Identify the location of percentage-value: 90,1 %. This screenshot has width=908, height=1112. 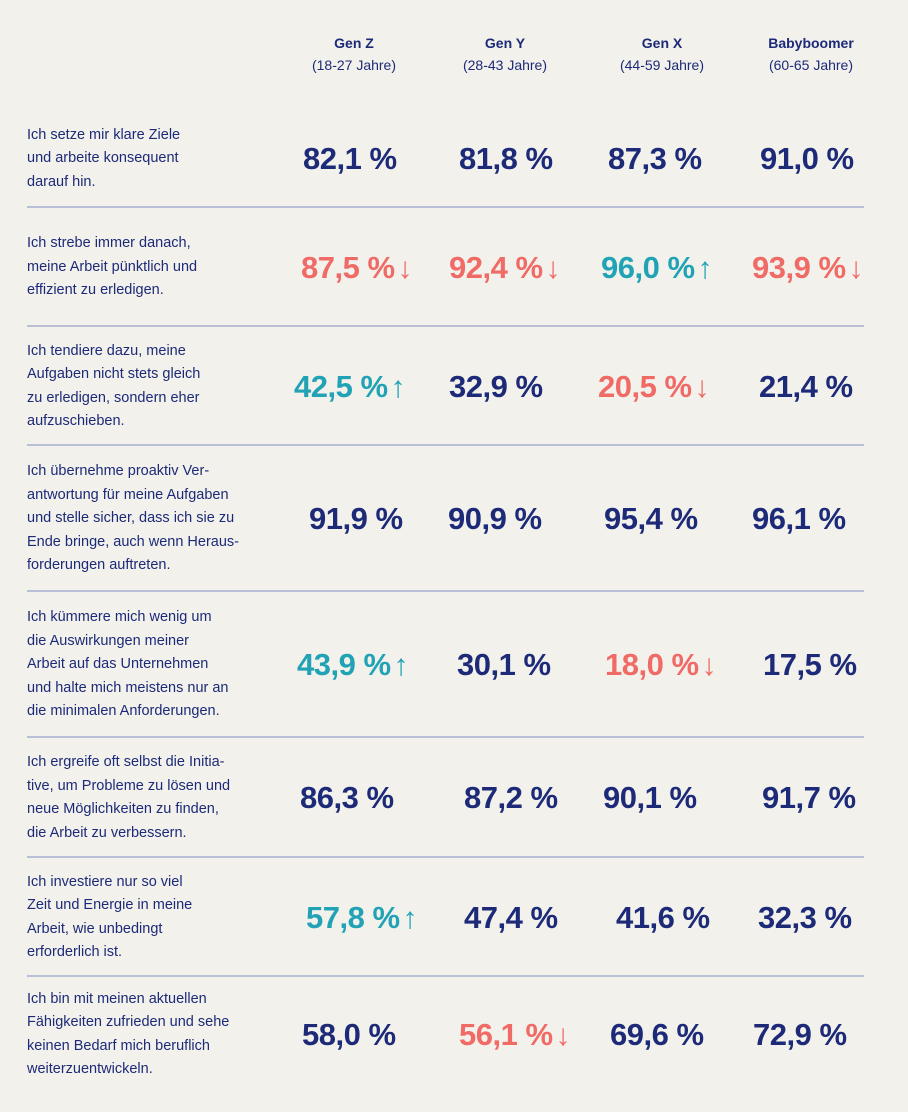
(650, 798).